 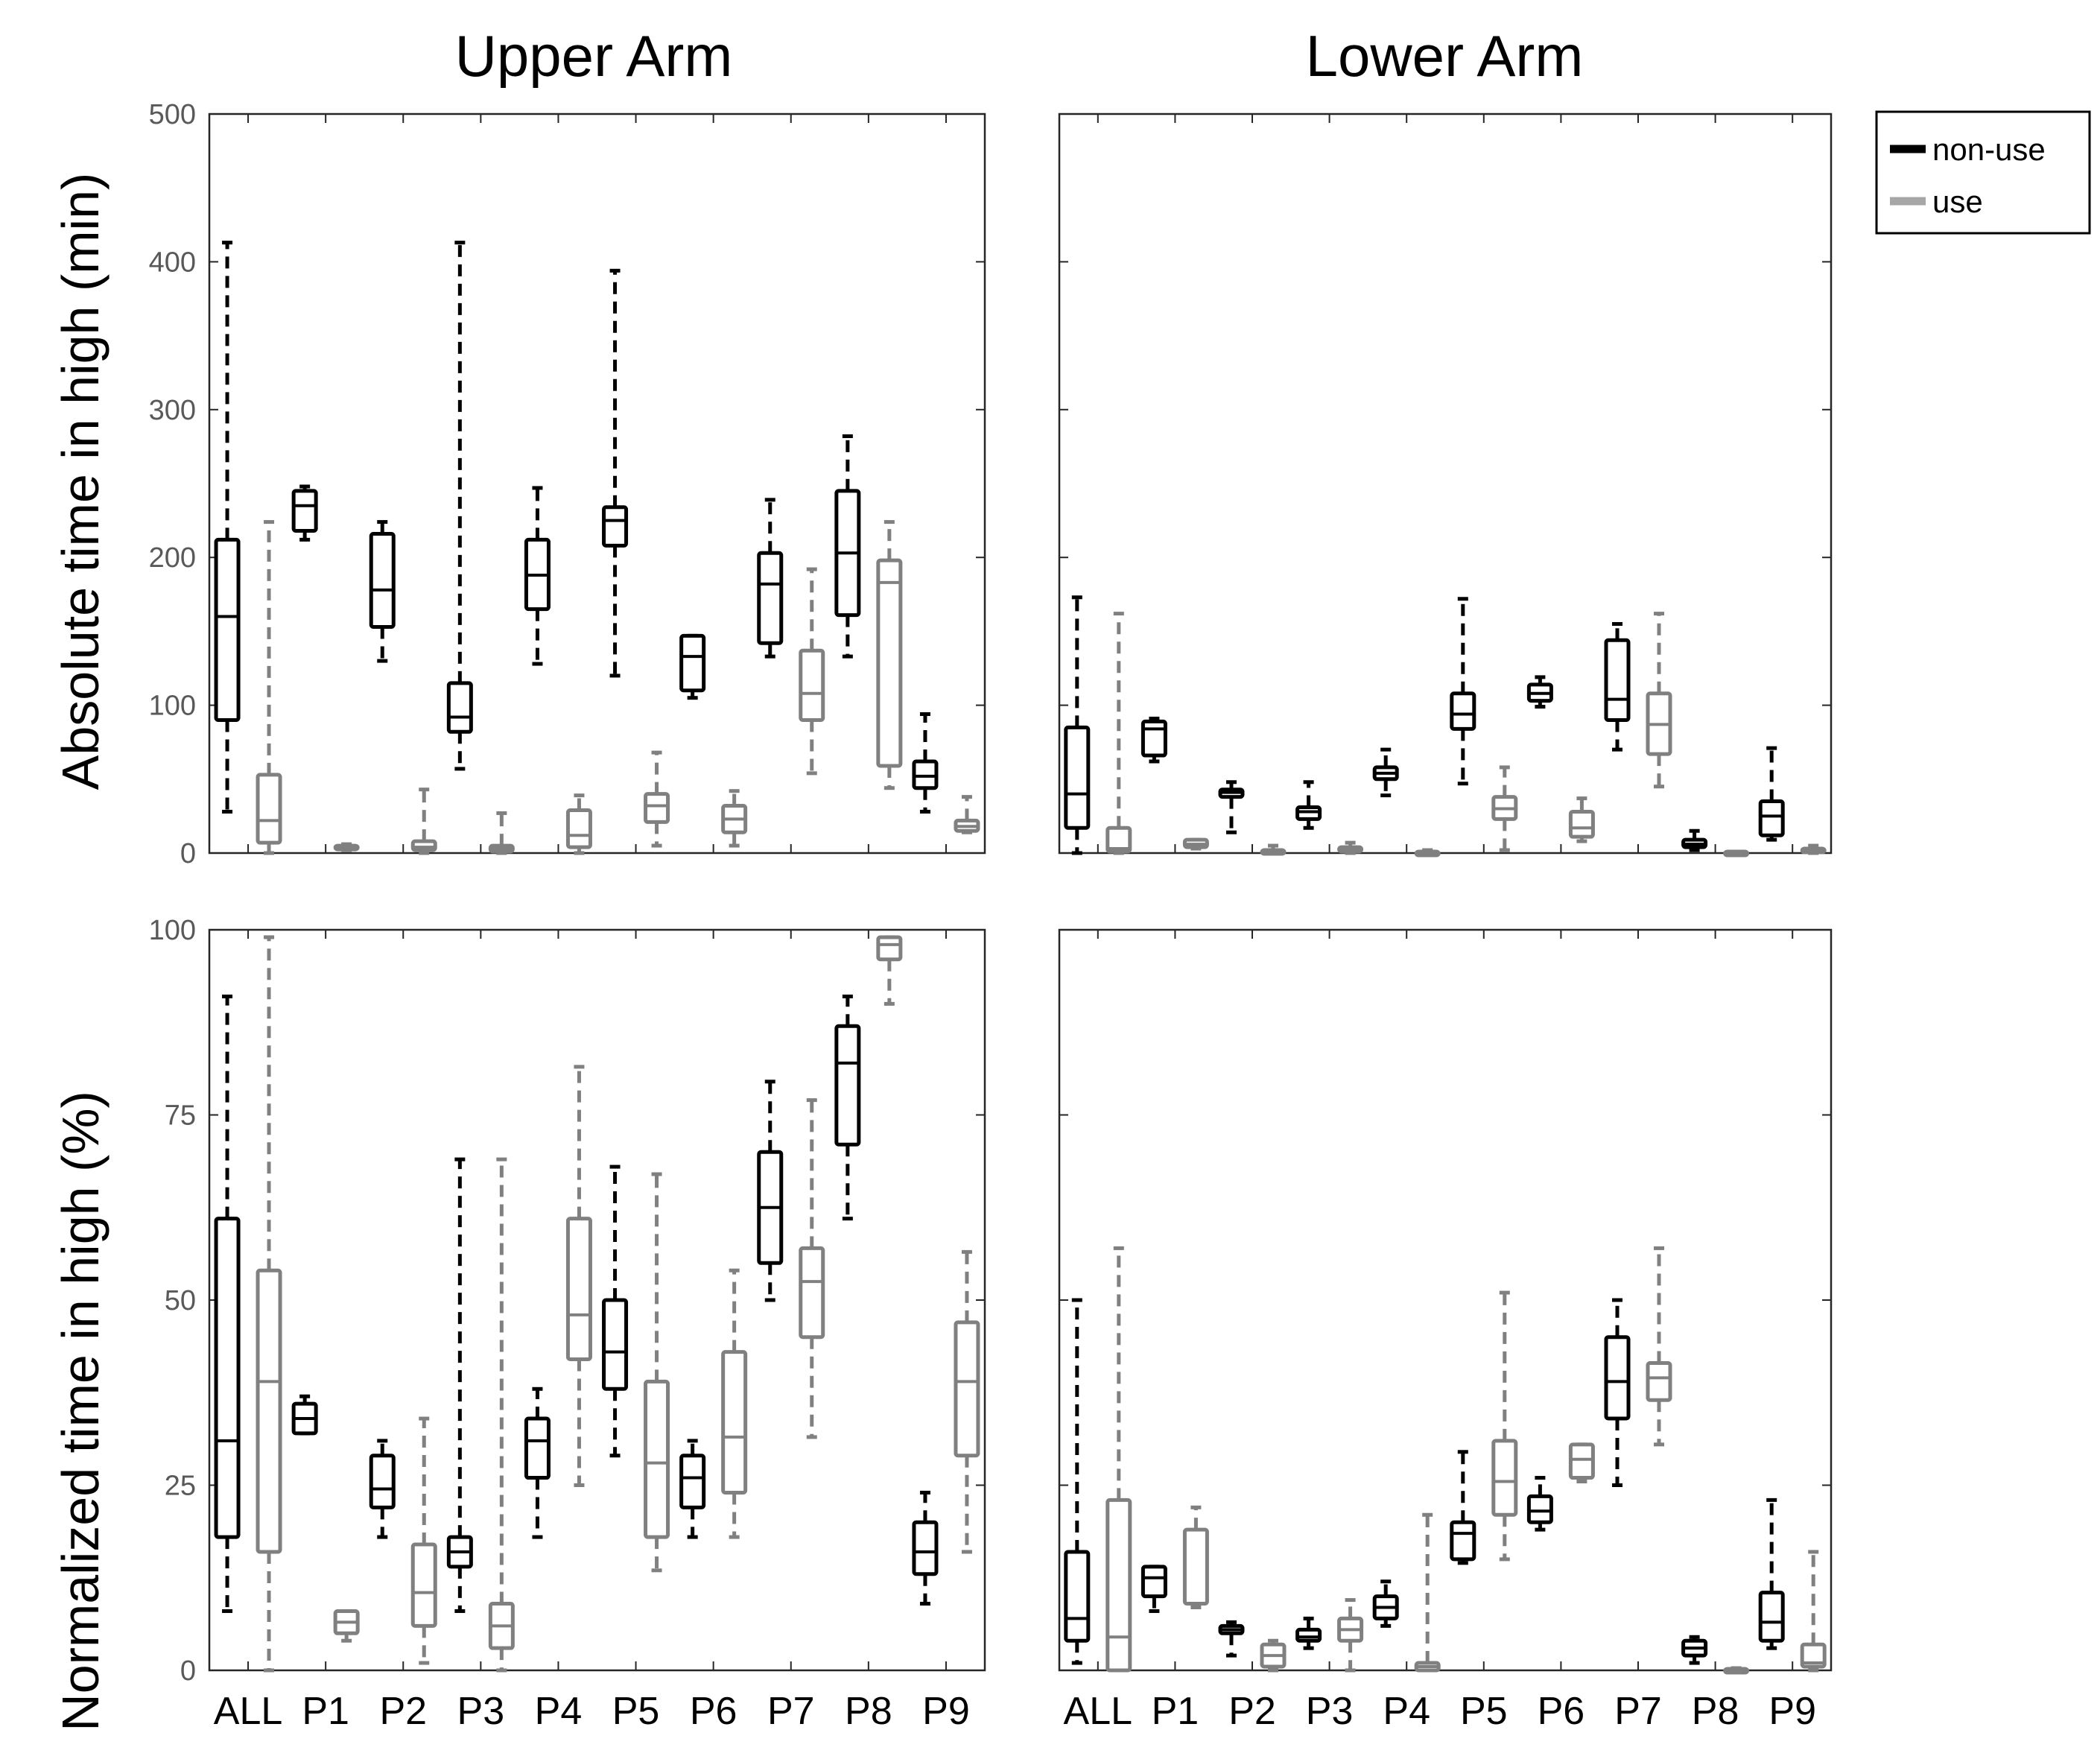 What do you see at coordinates (594, 56) in the screenshot?
I see `column-title-upper-arm: Upper Arm` at bounding box center [594, 56].